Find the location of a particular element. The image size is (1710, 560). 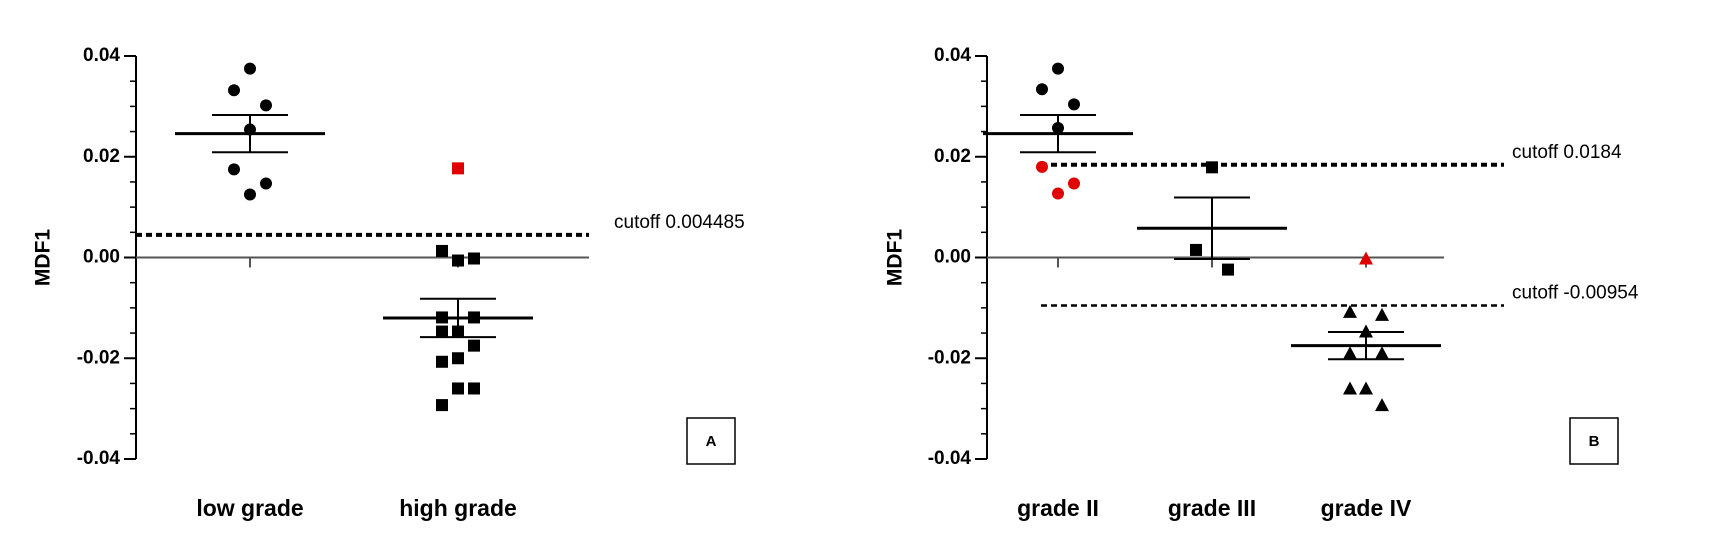

panel-label: A is located at coordinates (711, 441).